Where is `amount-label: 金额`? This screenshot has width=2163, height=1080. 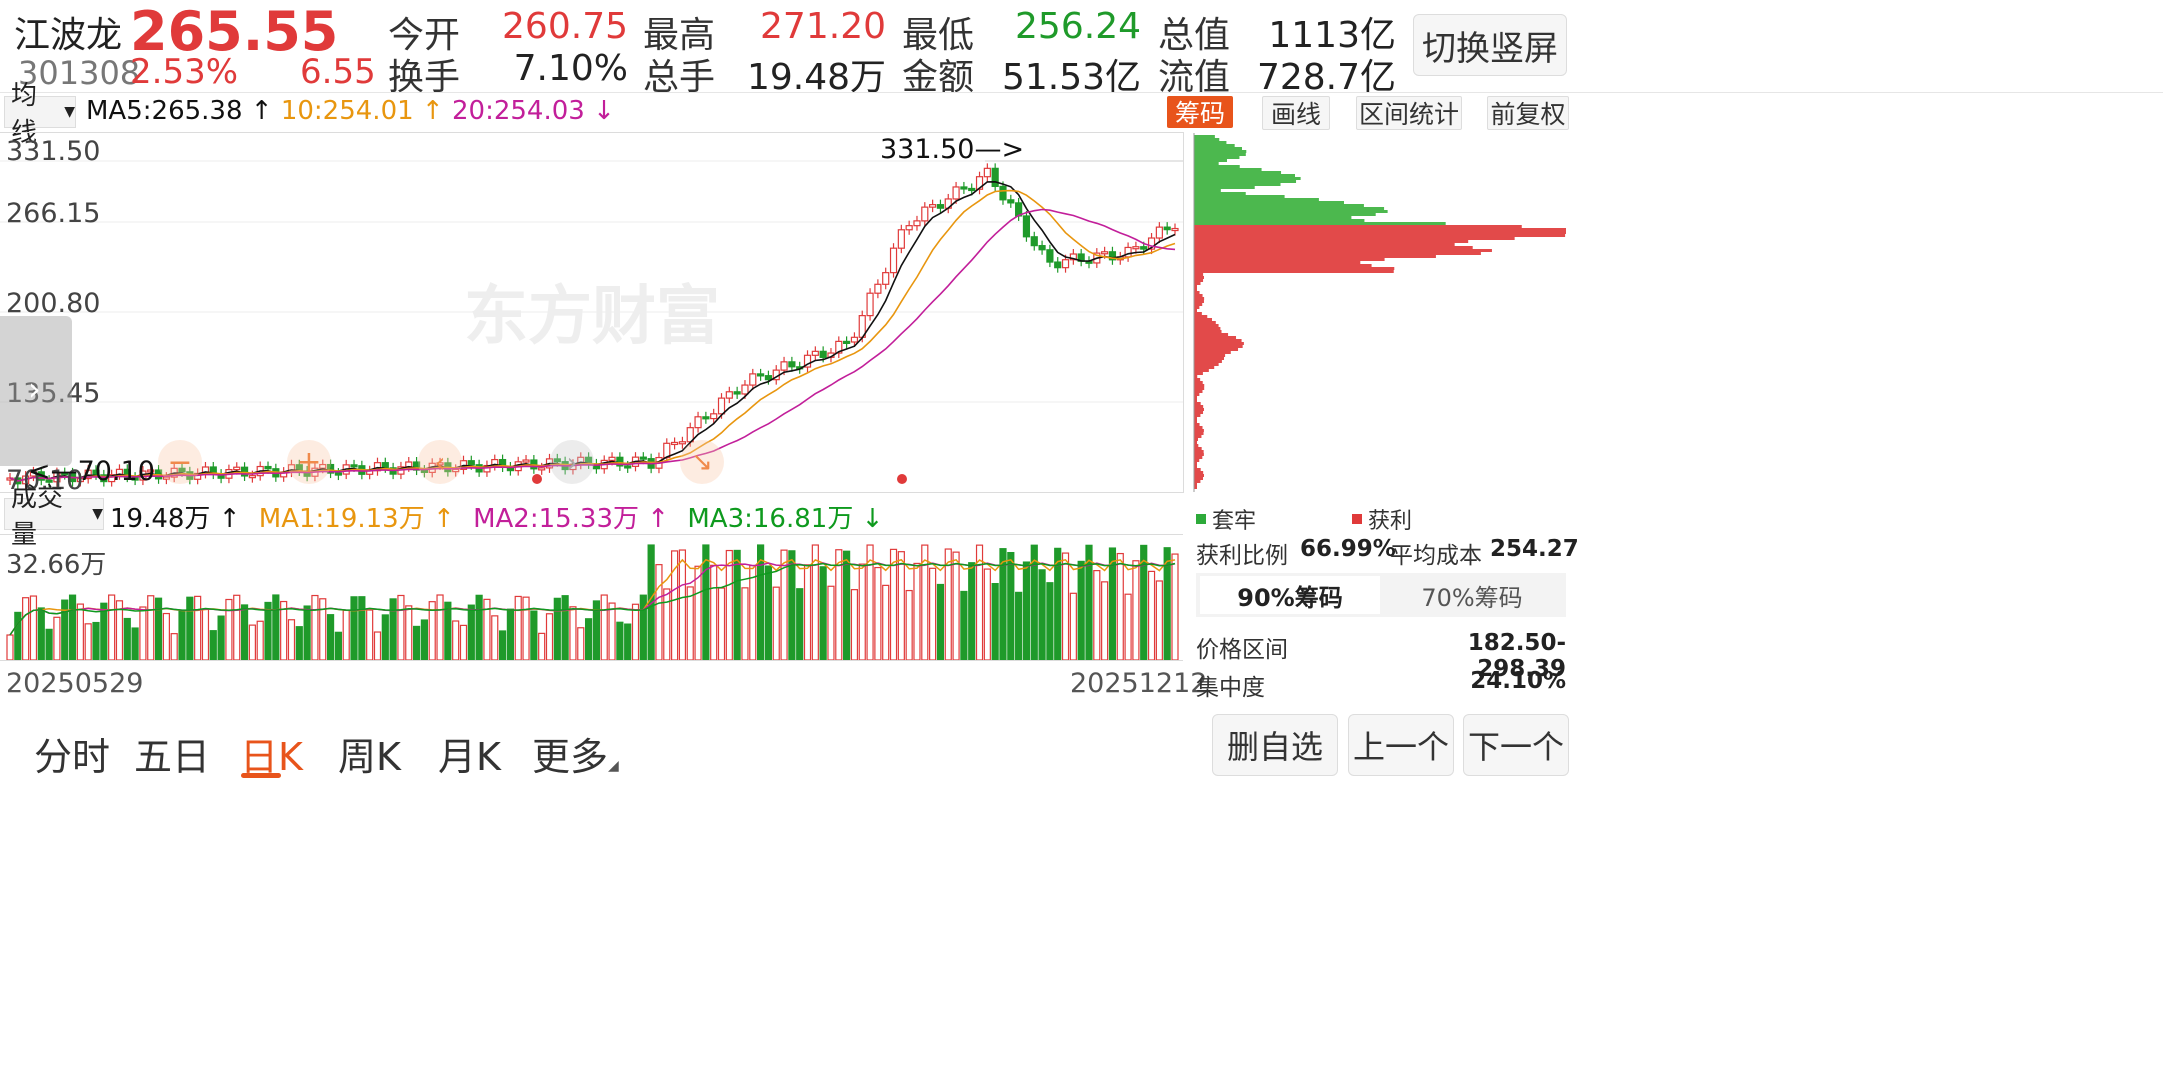 amount-label: 金额 is located at coordinates (938, 77).